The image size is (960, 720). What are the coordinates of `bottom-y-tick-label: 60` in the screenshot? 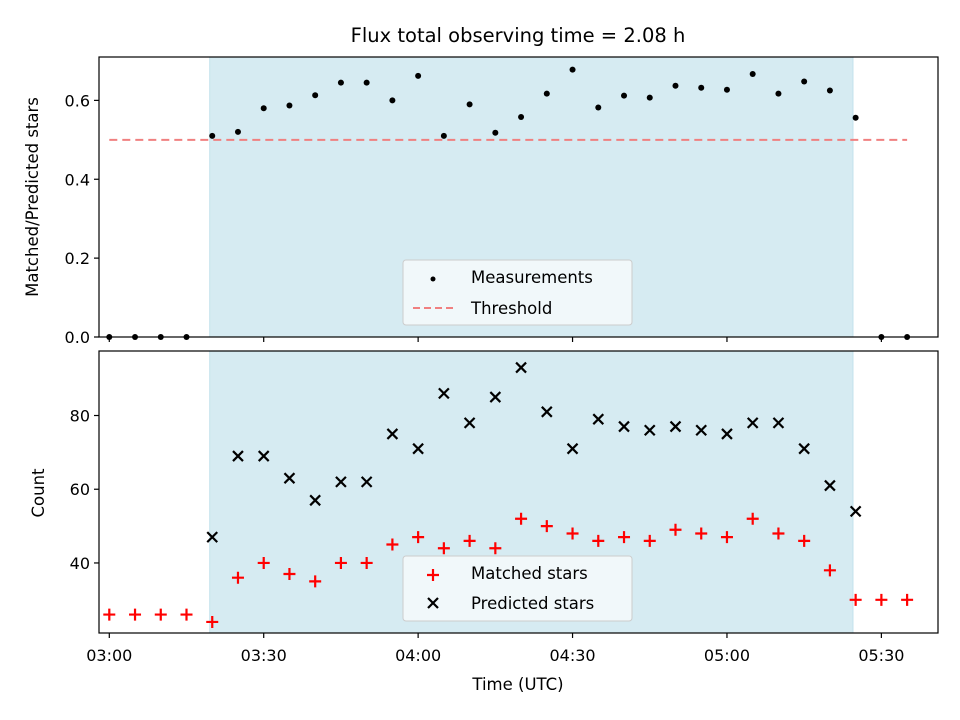 It's located at (80, 489).